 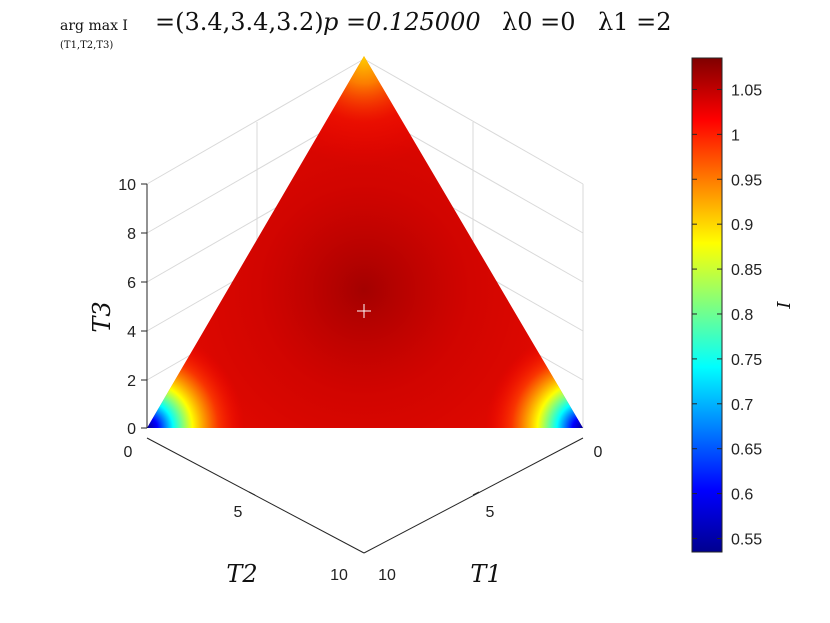 What do you see at coordinates (402, 22) in the screenshot?
I see `title-p: p =0.125000` at bounding box center [402, 22].